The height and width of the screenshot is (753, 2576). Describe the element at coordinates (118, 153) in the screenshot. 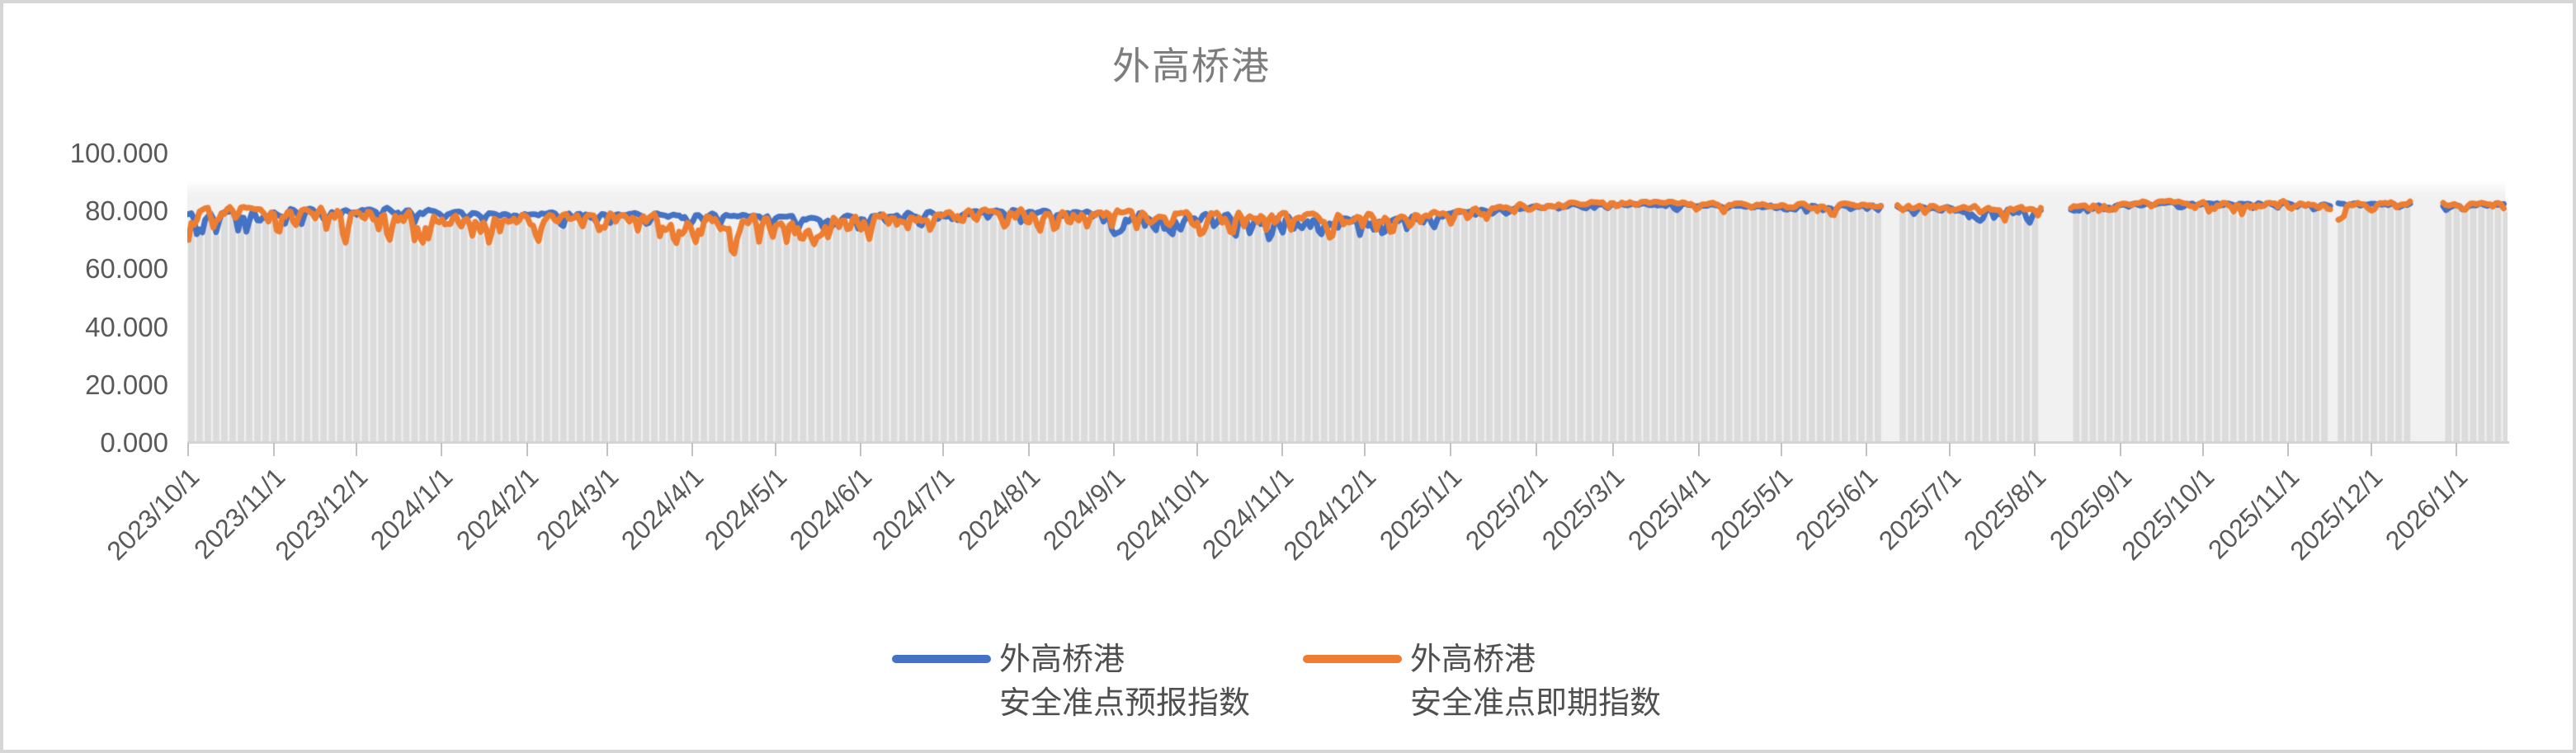

I see `y-axis-label: 100.000` at that location.